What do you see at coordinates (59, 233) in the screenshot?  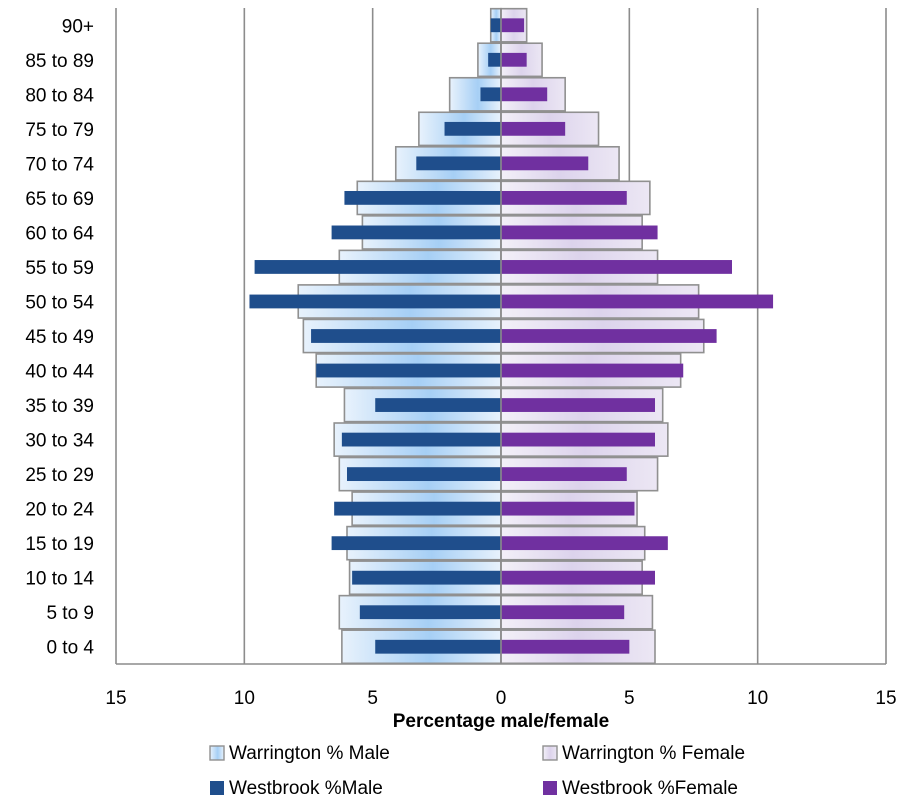 I see `y-tick-label: 60 to 64` at bounding box center [59, 233].